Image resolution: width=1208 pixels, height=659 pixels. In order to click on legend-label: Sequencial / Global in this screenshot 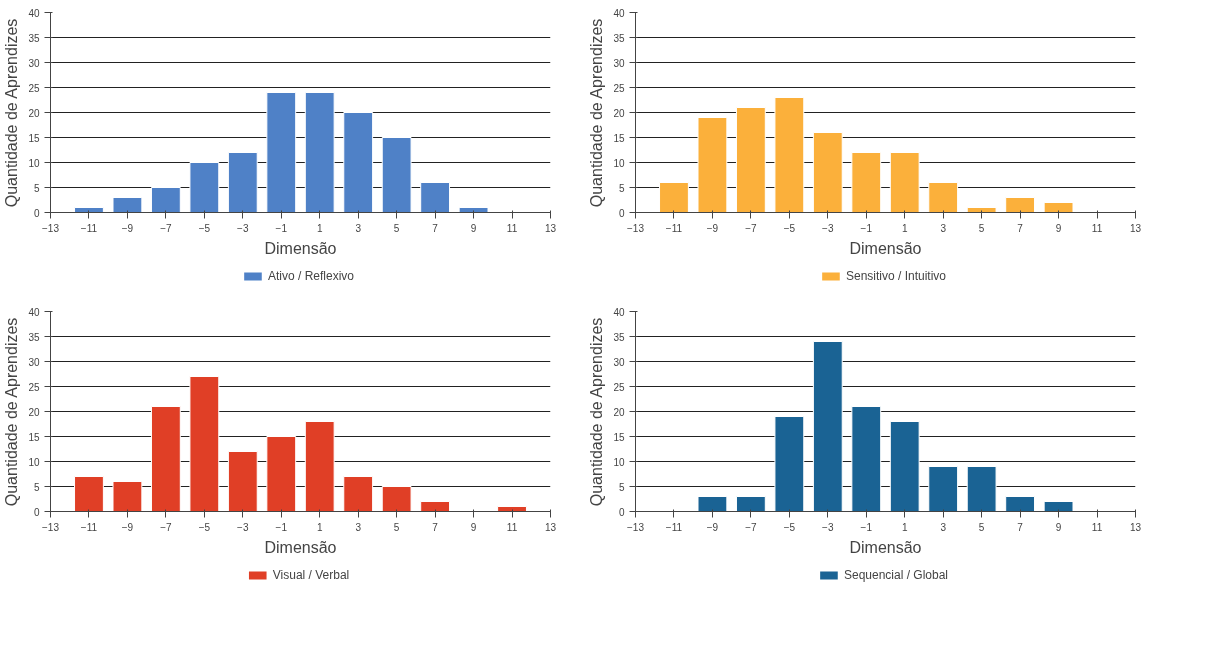, I will do `click(896, 575)`.